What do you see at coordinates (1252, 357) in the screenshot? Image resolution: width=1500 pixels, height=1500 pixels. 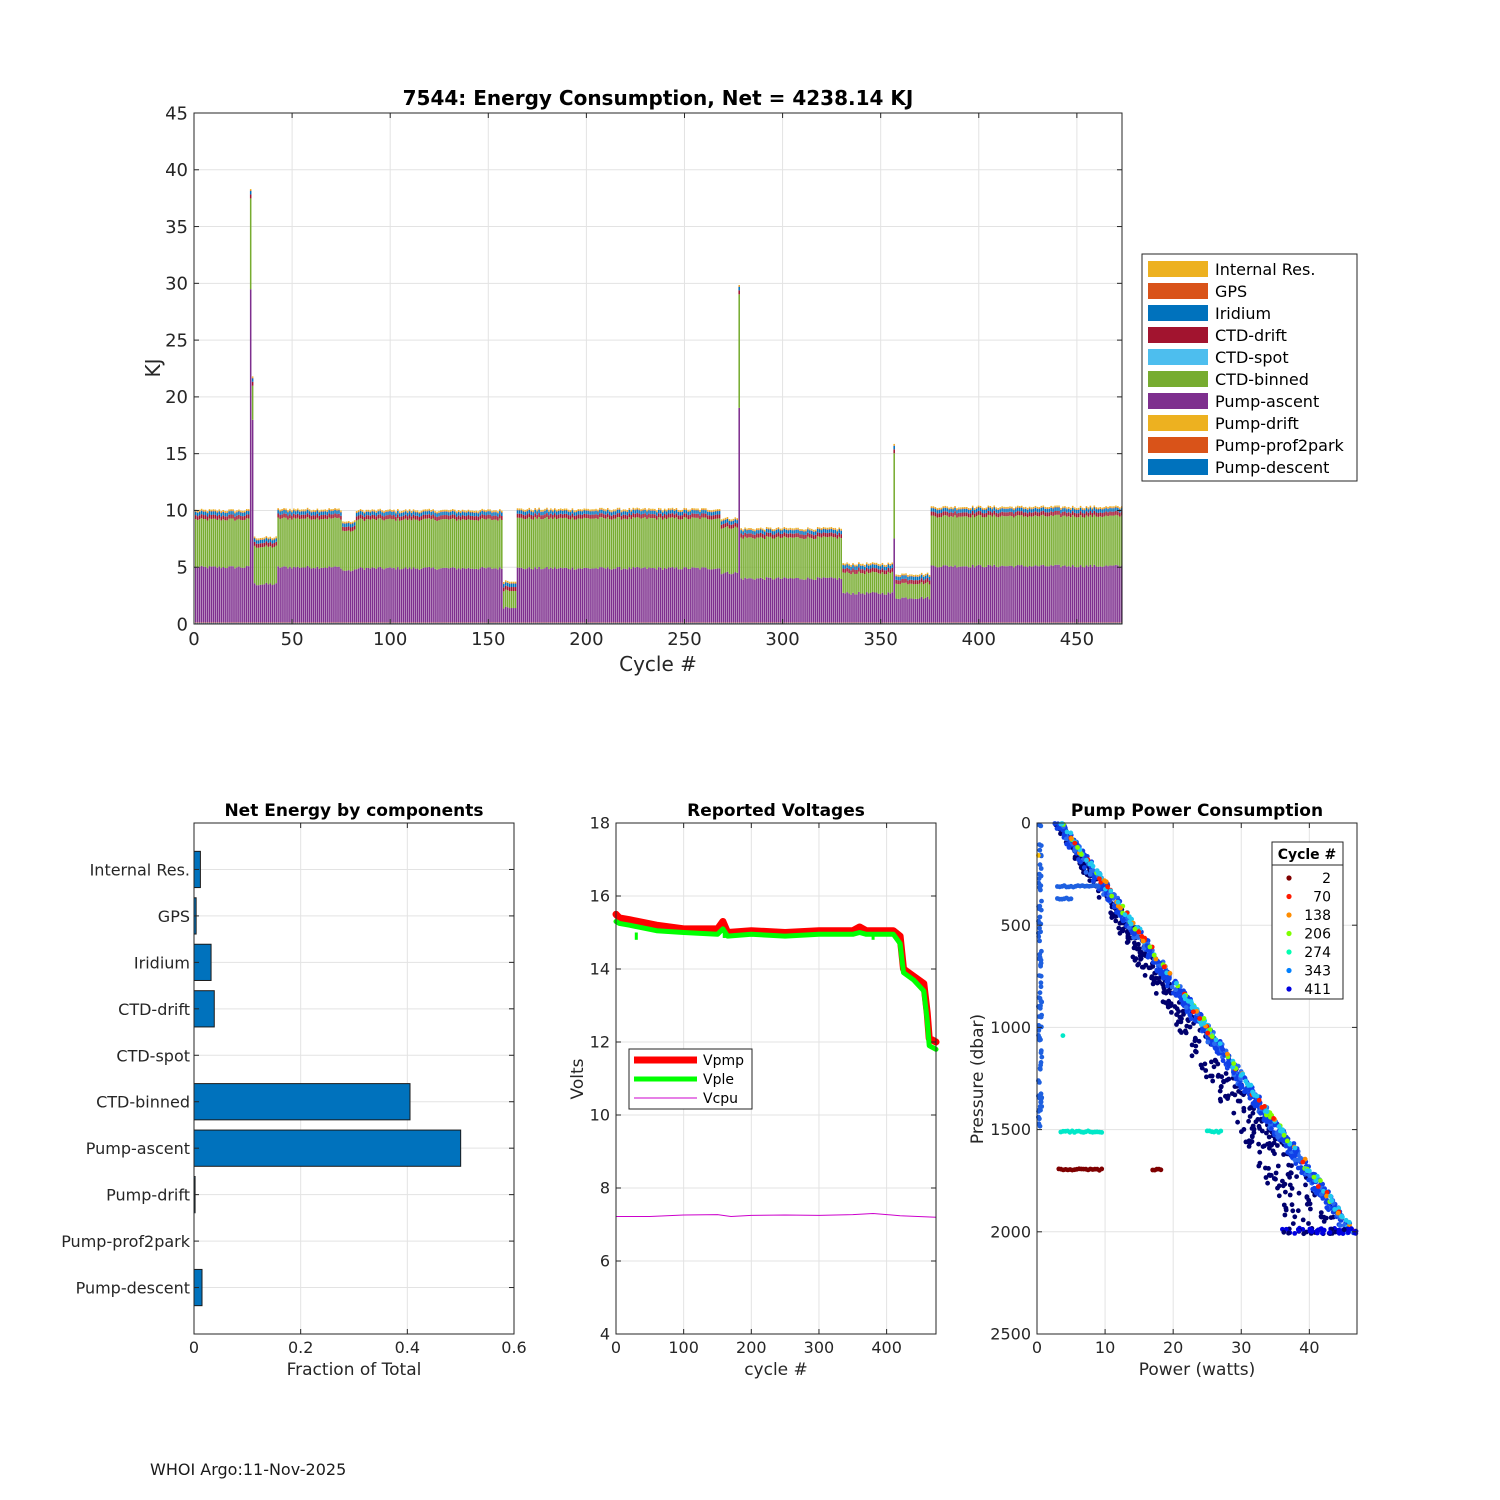 I see `energy-legend-label: CTD-spot` at bounding box center [1252, 357].